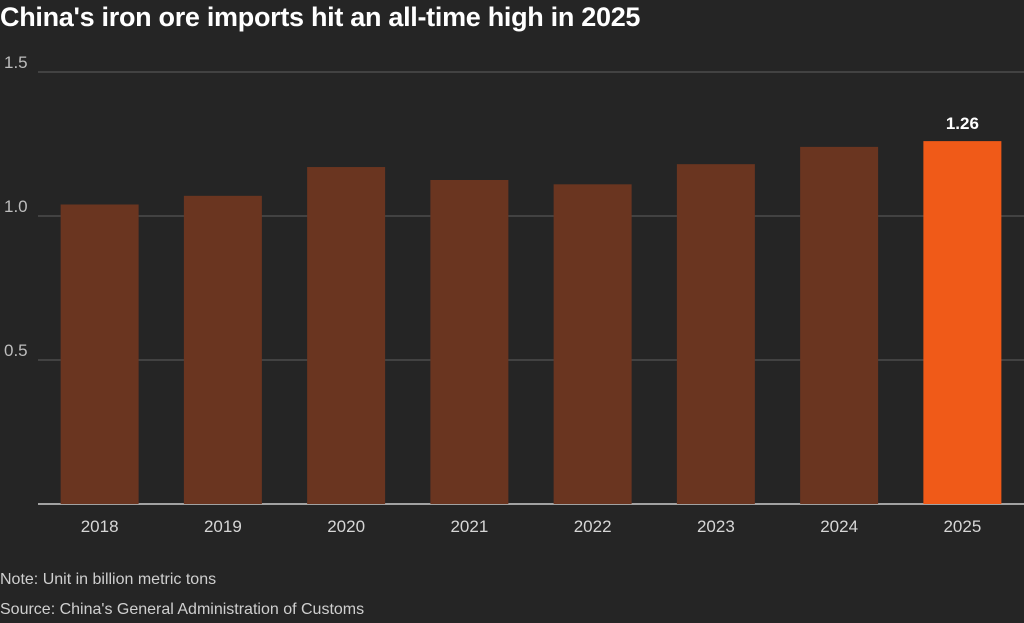  I want to click on bar-2019, so click(222, 349).